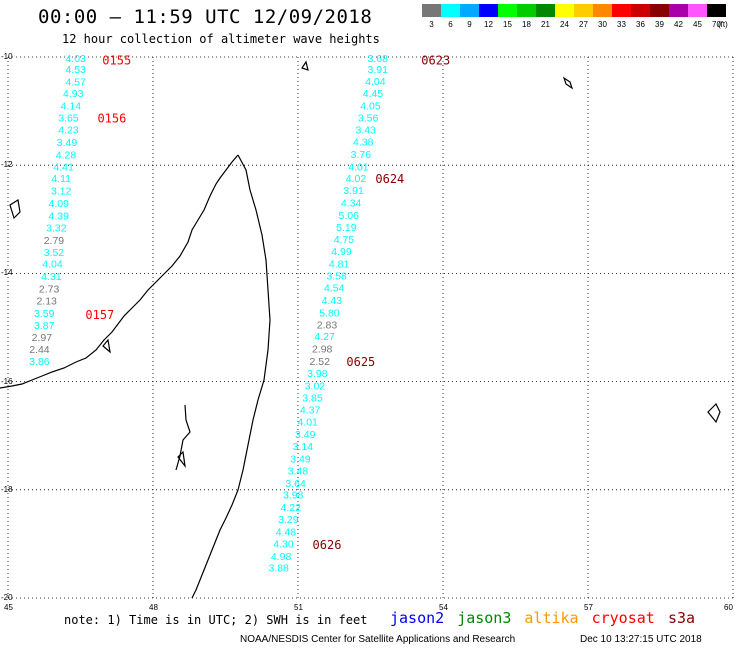  What do you see at coordinates (389, 179) in the screenshot?
I see `pass-time-label: 0624` at bounding box center [389, 179].